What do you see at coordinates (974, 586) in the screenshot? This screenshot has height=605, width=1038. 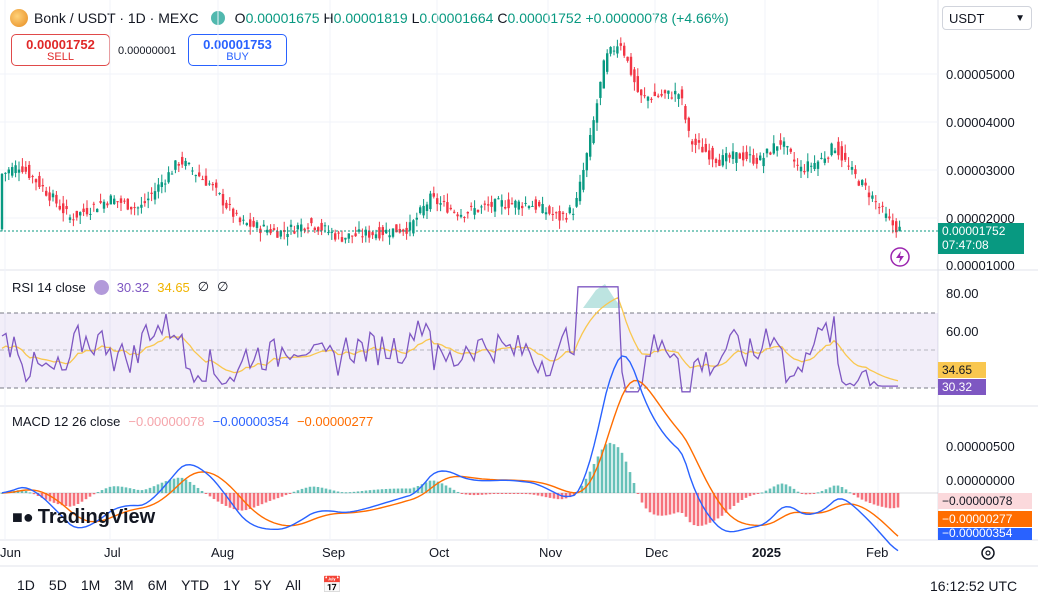 I see `utc-clock: 16:12:52 UTC` at bounding box center [974, 586].